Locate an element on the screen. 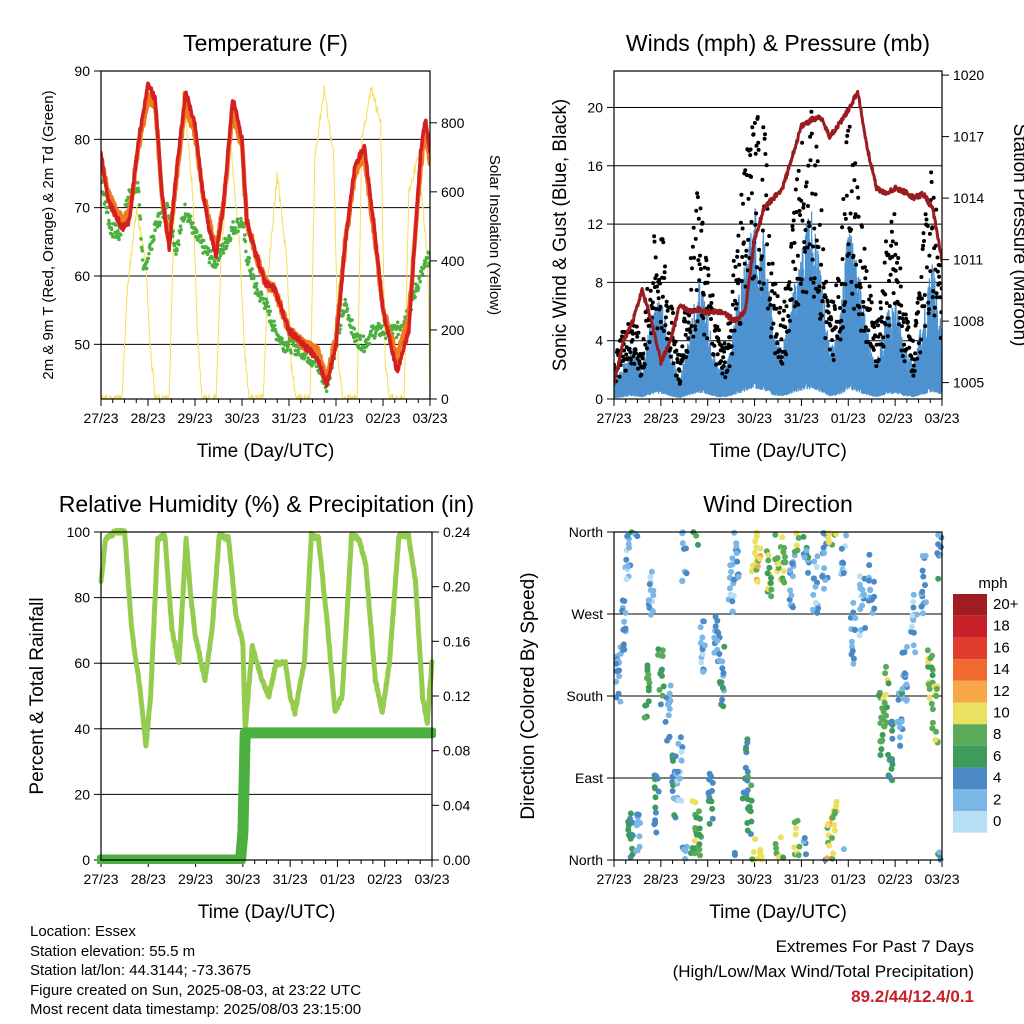 This screenshot has height=1024, width=1024. x-tick-label: 27/23 is located at coordinates (100, 879).